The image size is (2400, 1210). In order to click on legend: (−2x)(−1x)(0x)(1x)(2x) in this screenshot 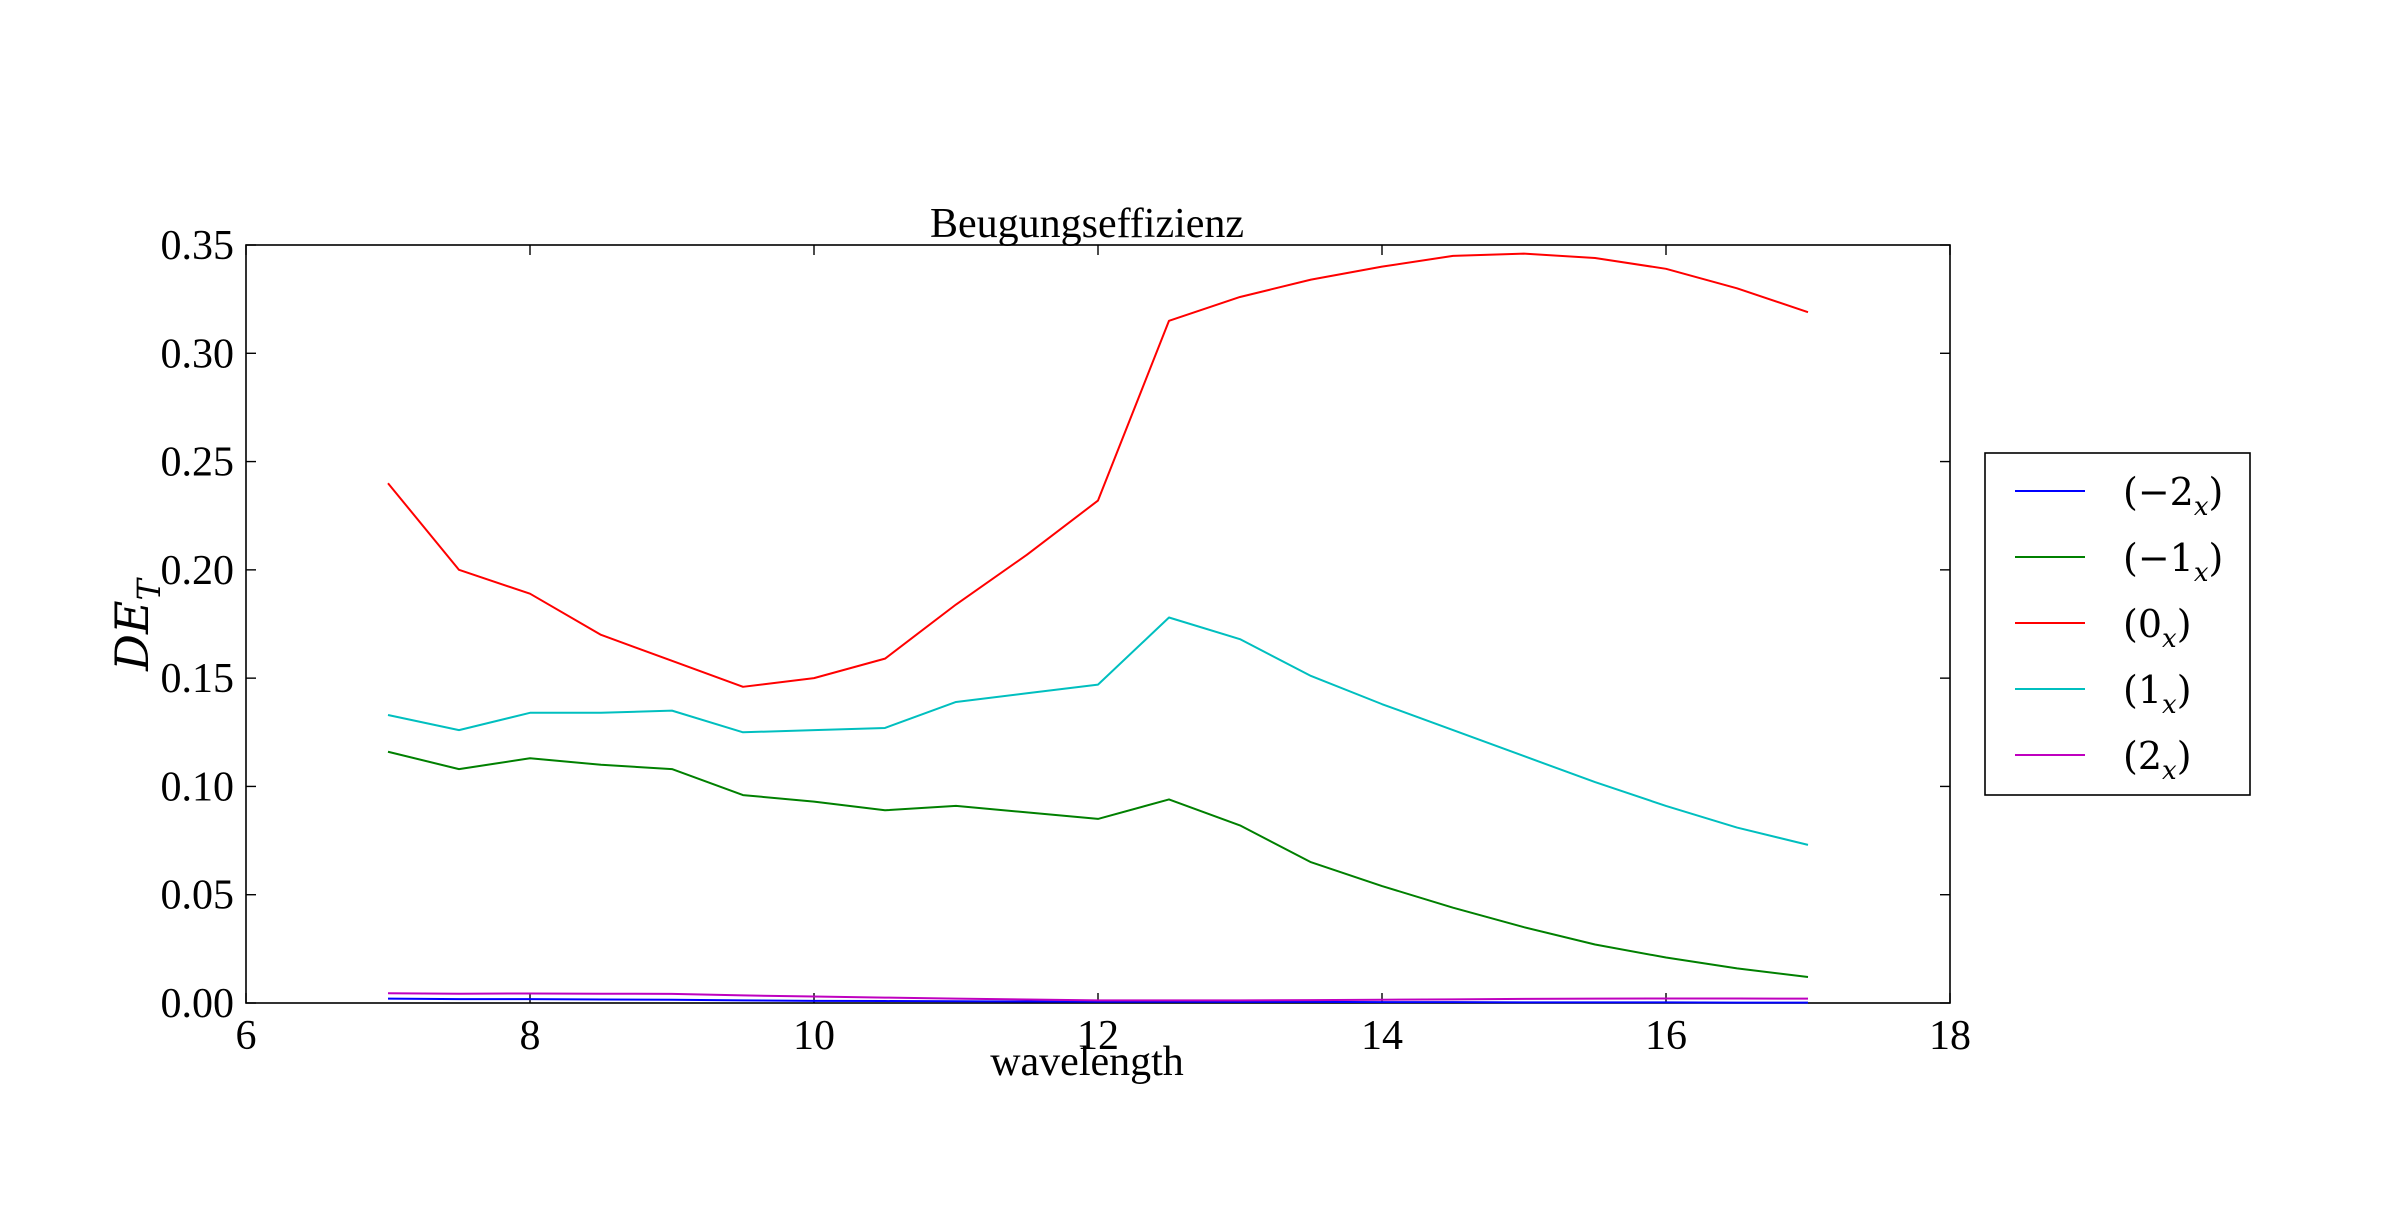, I will do `click(2117, 624)`.